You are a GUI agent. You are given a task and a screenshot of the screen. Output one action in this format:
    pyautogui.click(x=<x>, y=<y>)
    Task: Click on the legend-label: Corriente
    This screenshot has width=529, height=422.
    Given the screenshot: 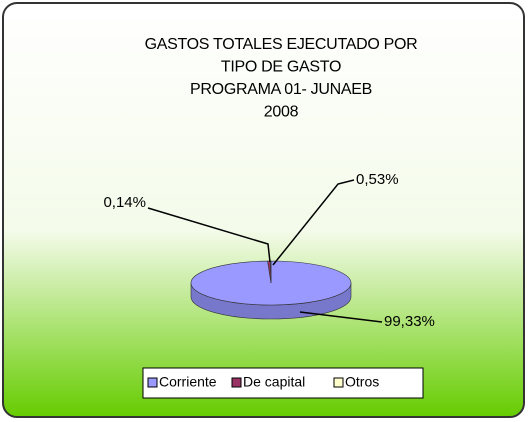 What is the action you would take?
    pyautogui.click(x=188, y=382)
    